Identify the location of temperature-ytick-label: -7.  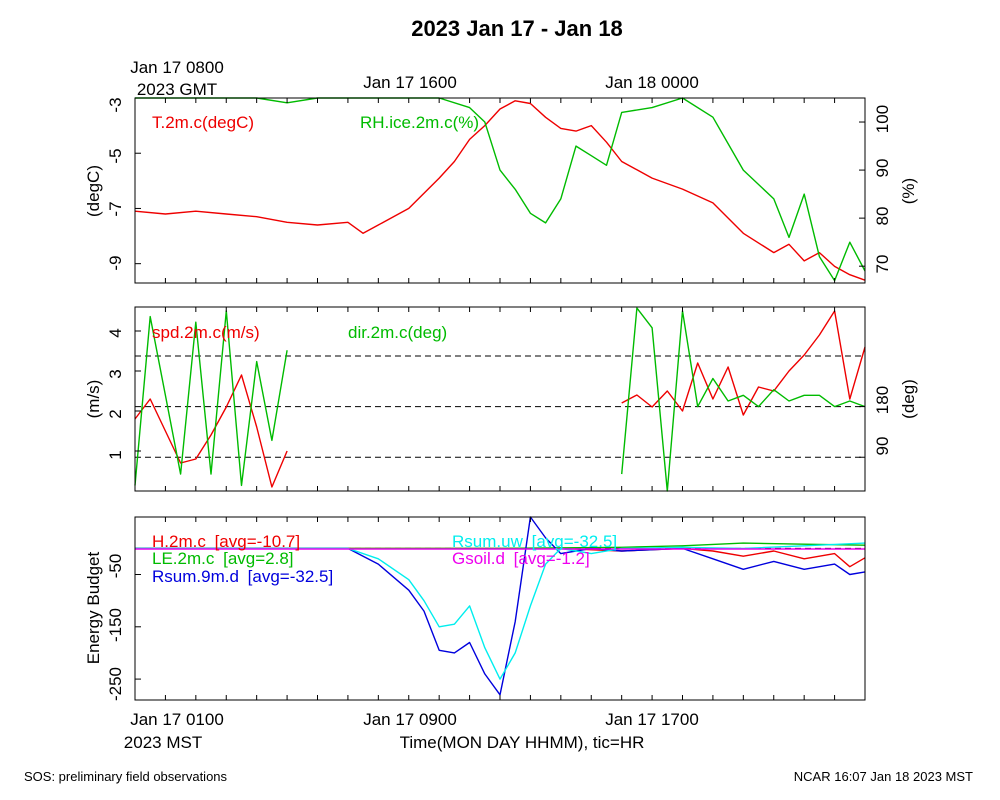
(115, 208).